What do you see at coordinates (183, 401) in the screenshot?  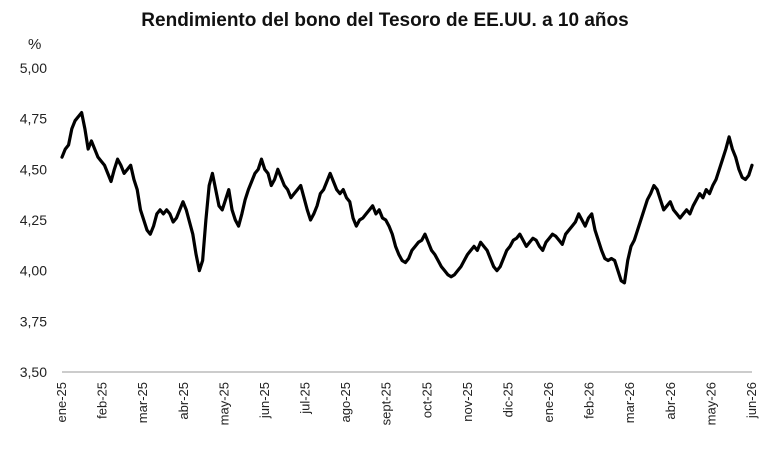 I see `x-tick-label: abr-25` at bounding box center [183, 401].